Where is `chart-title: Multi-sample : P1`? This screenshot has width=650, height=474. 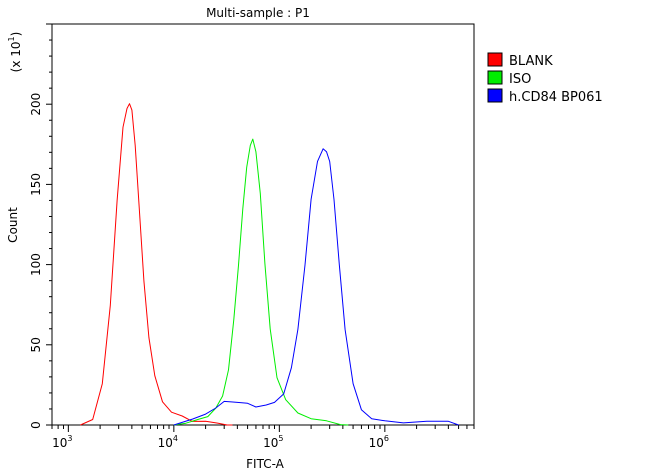
chart-title: Multi-sample : P1 is located at coordinates (258, 13).